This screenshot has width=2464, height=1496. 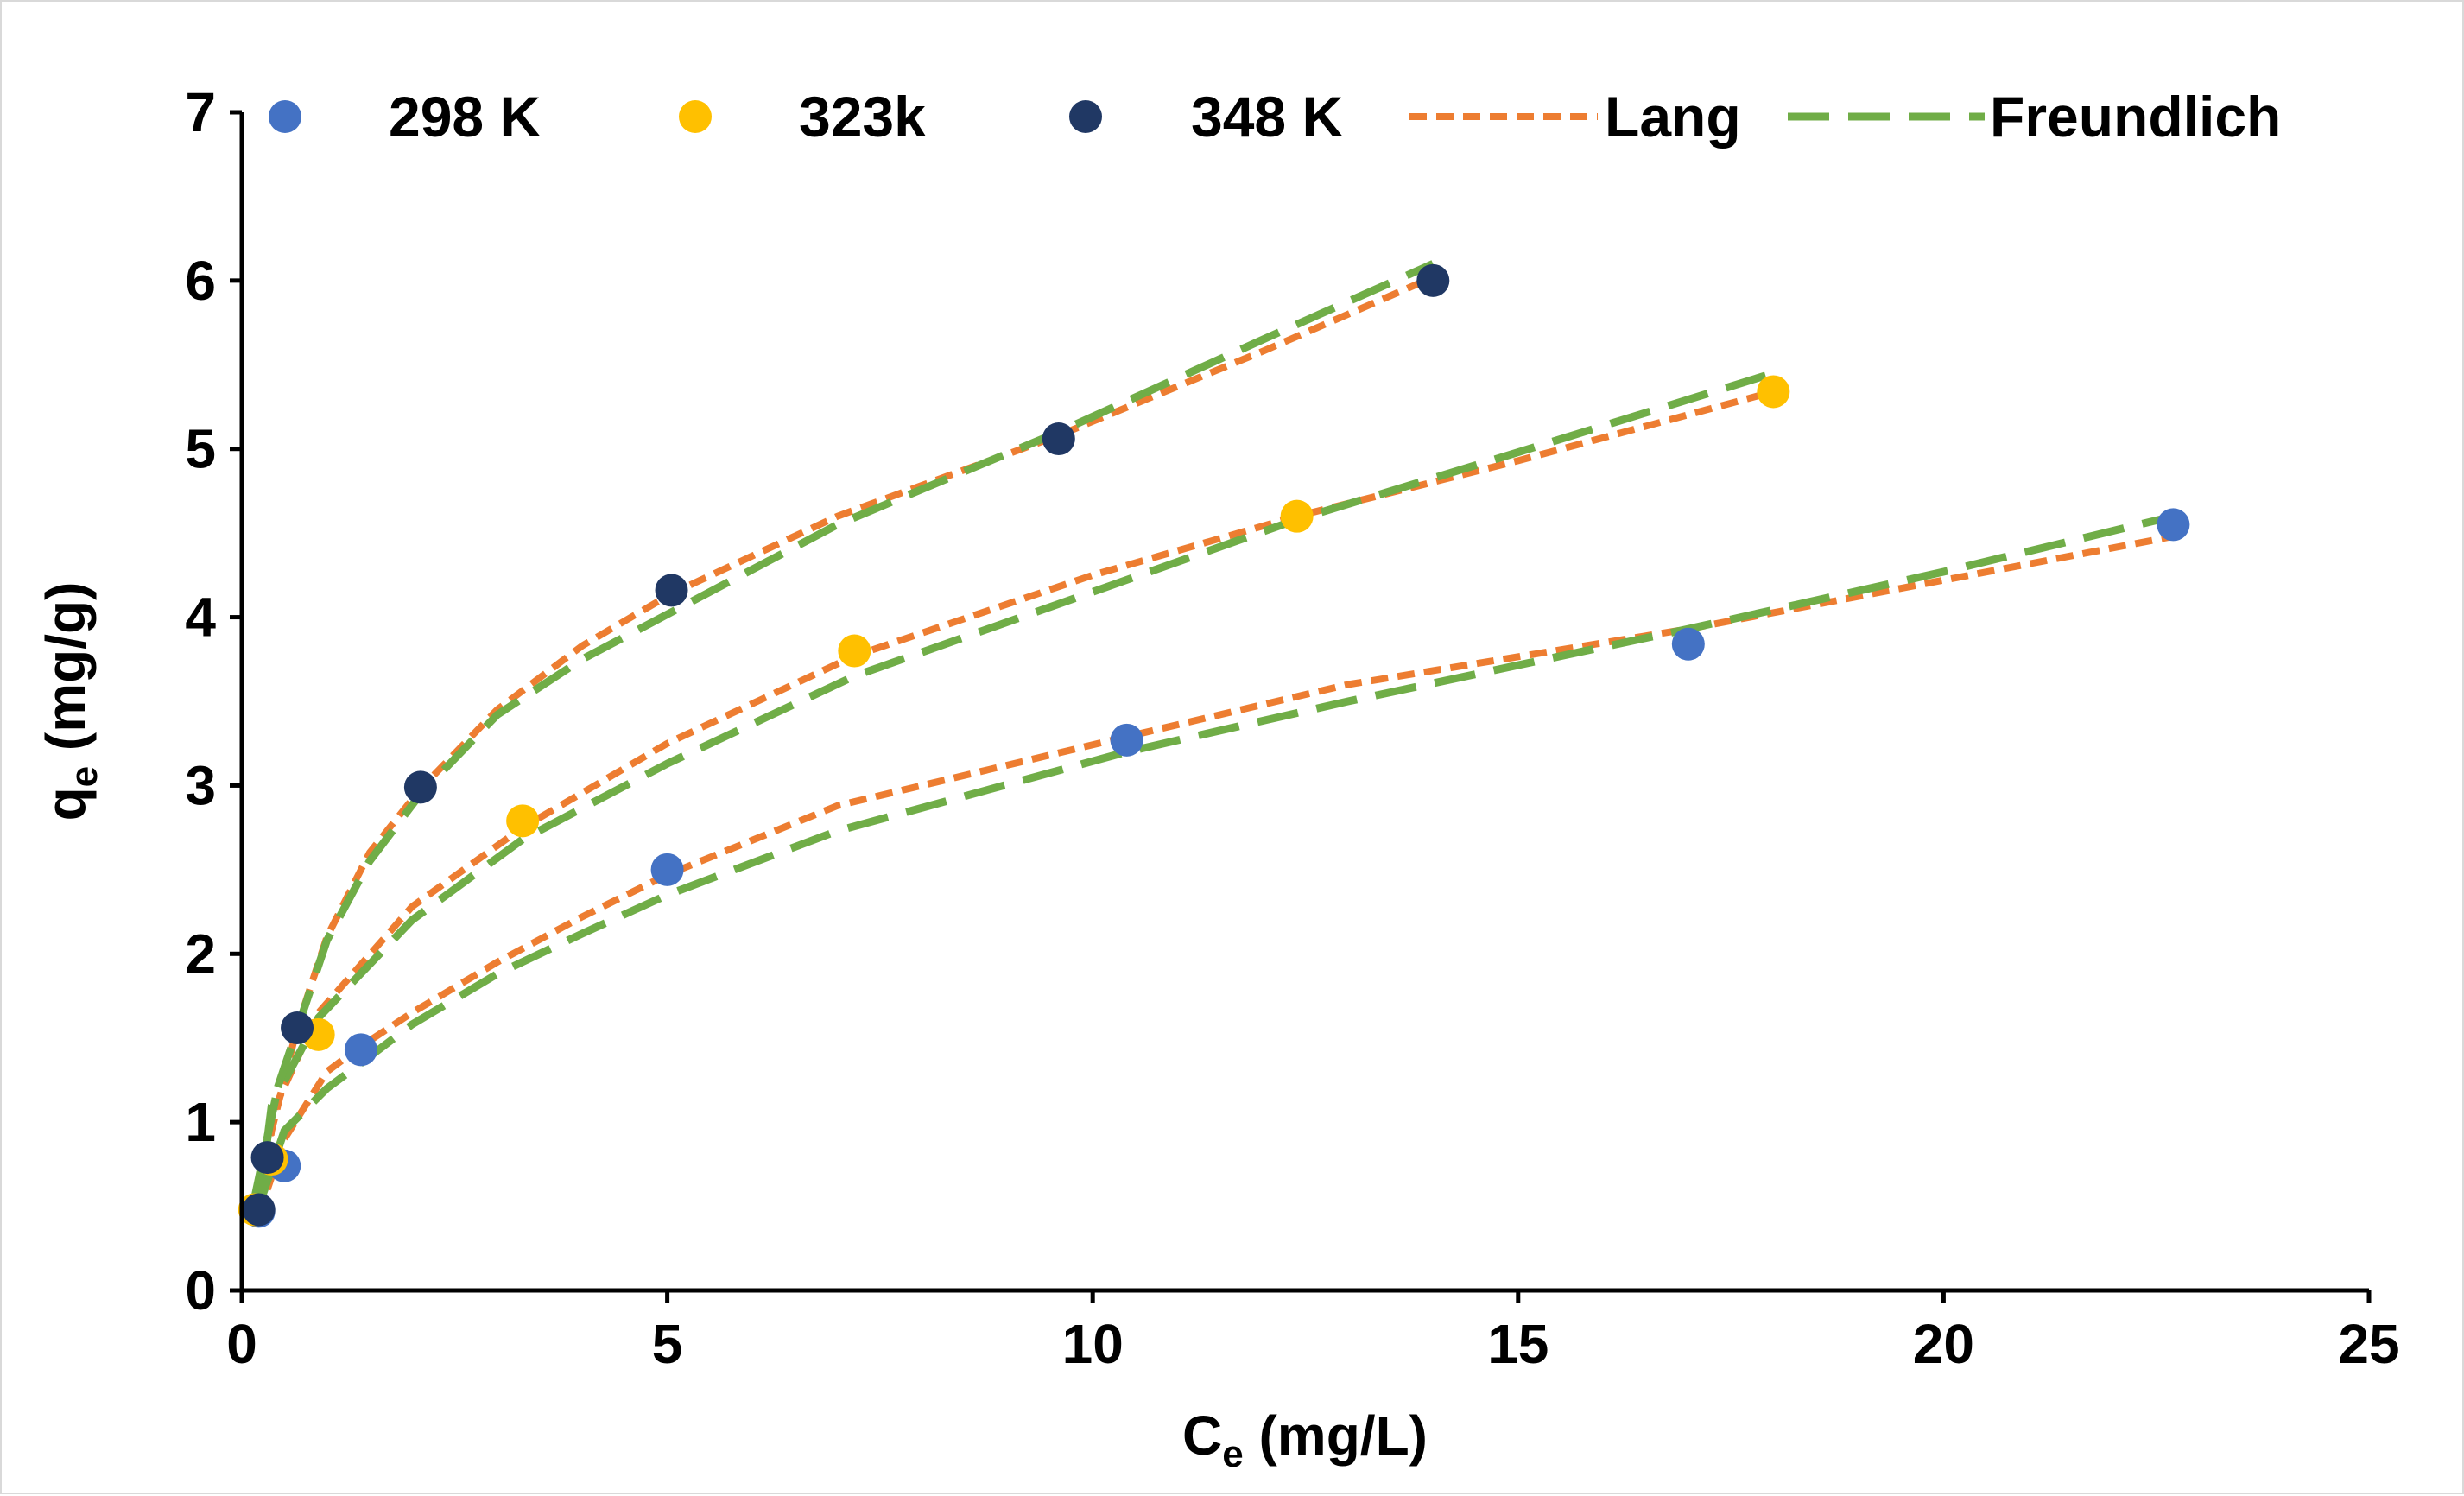 What do you see at coordinates (1267, 117) in the screenshot?
I see `legend-label-348k: 348 K` at bounding box center [1267, 117].